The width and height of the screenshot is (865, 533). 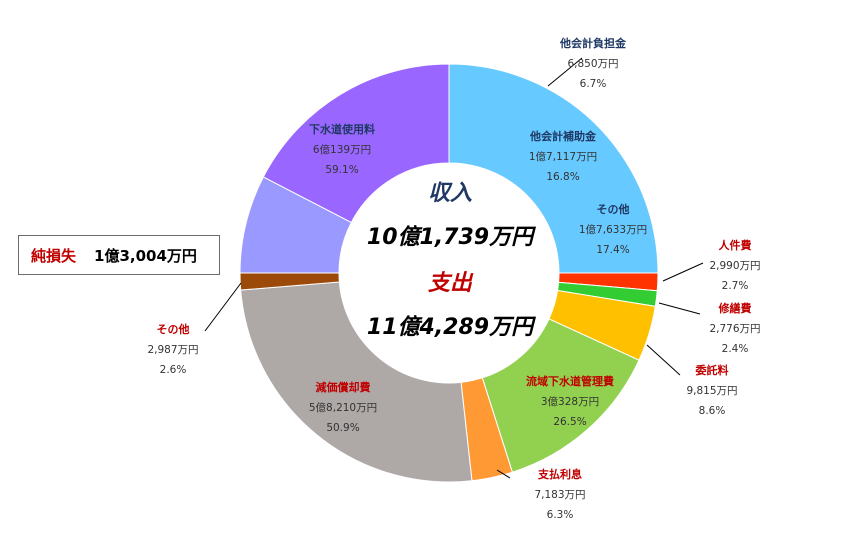 I want to click on expense-total: 11億4,289万円, so click(x=451, y=327).